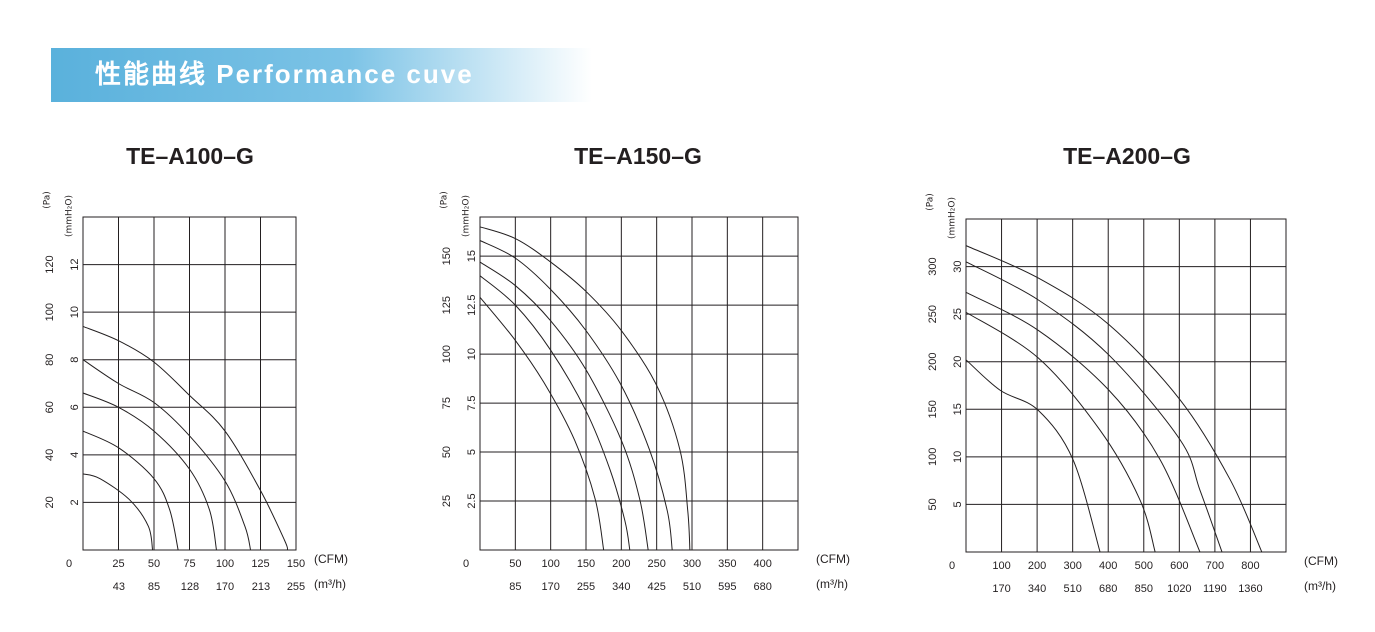 This screenshot has height=632, width=1375. What do you see at coordinates (50, 455) in the screenshot?
I see `y-tick-label: 40` at bounding box center [50, 455].